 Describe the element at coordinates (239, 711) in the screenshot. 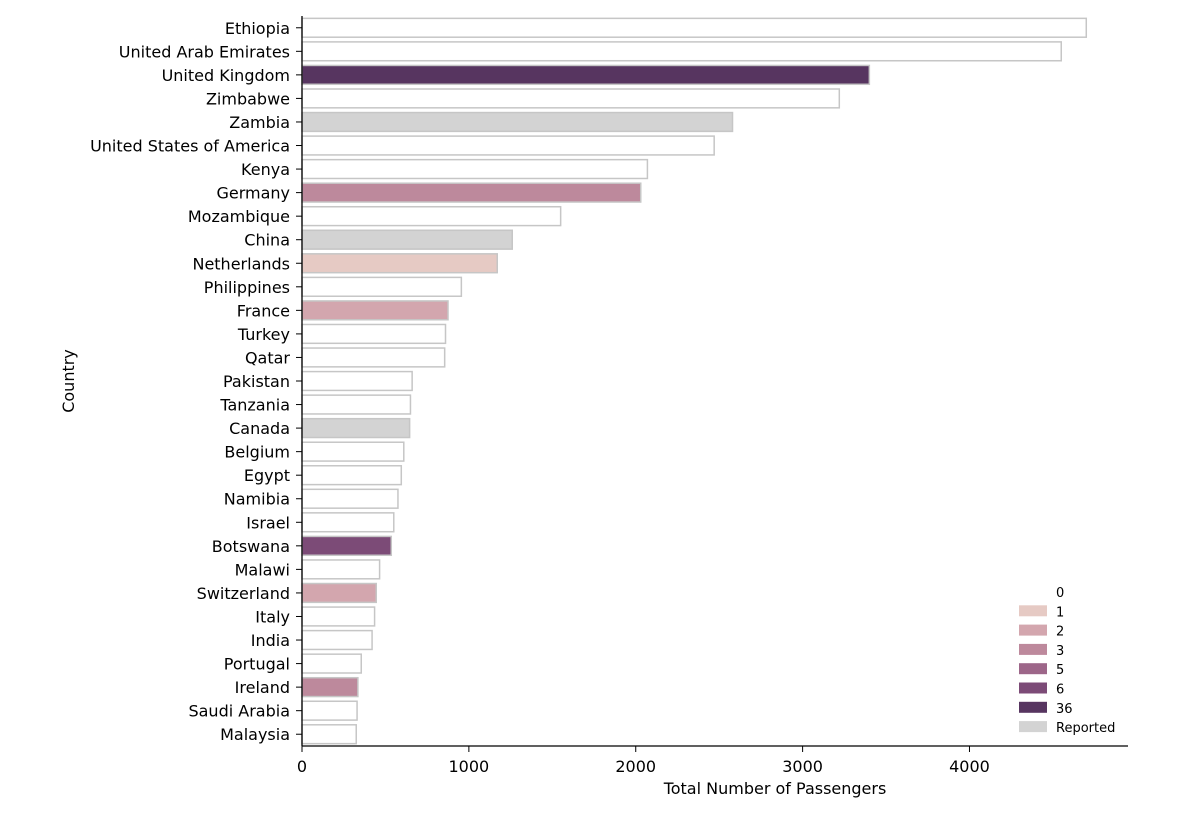

I see `category-label-saudi-arabia: Saudi Arabia` at that location.